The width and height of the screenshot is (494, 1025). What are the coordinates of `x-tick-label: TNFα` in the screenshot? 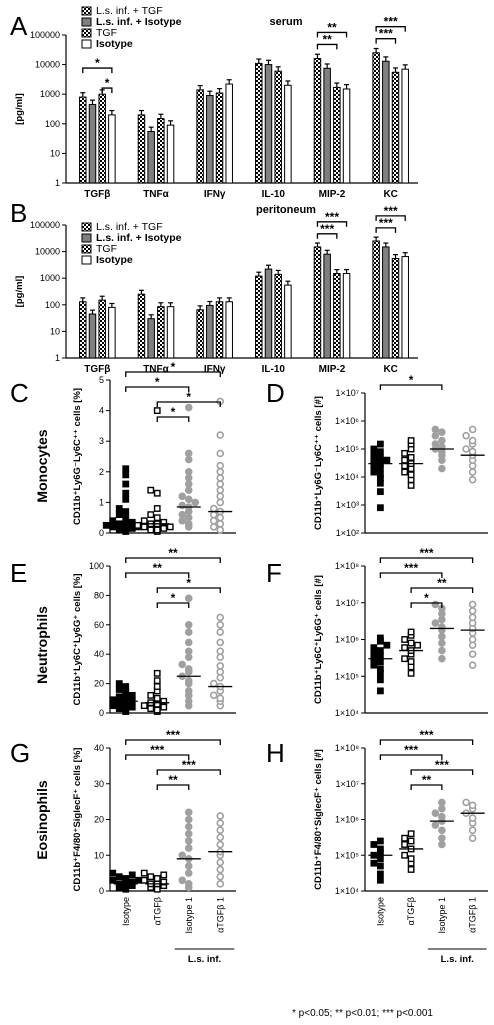 It's located at (156, 369).